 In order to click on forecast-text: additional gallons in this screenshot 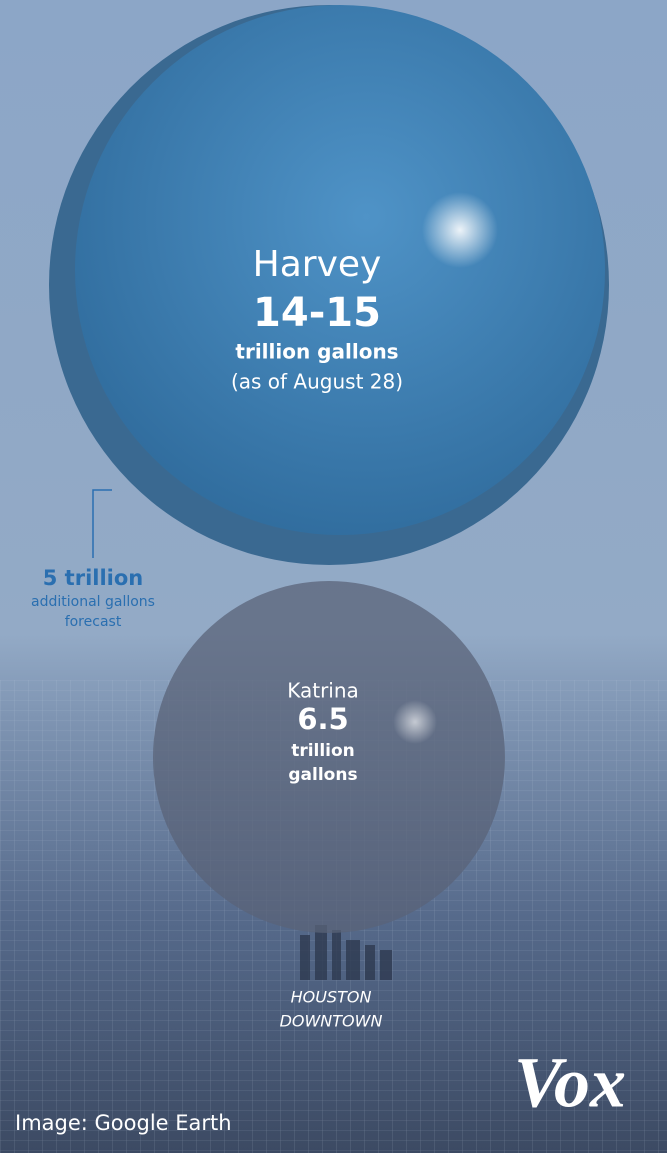, I will do `click(93, 602)`.